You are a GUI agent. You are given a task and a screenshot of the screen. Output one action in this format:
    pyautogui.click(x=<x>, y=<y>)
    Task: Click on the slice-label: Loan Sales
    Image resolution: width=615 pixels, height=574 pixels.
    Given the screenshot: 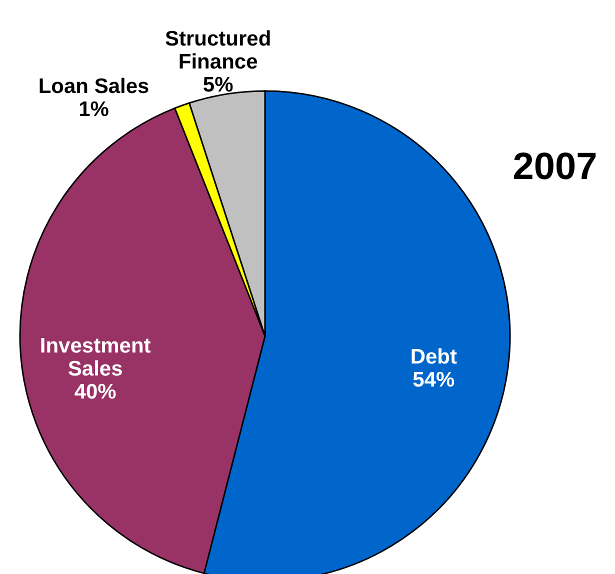 What is the action you would take?
    pyautogui.click(x=94, y=86)
    